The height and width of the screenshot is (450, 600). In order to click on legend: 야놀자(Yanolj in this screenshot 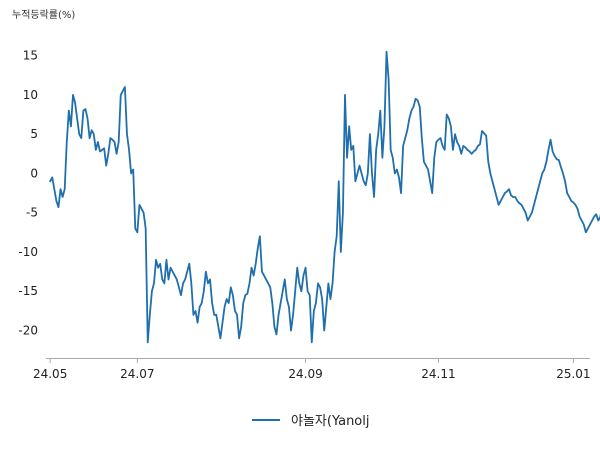, I will do `click(311, 421)`.